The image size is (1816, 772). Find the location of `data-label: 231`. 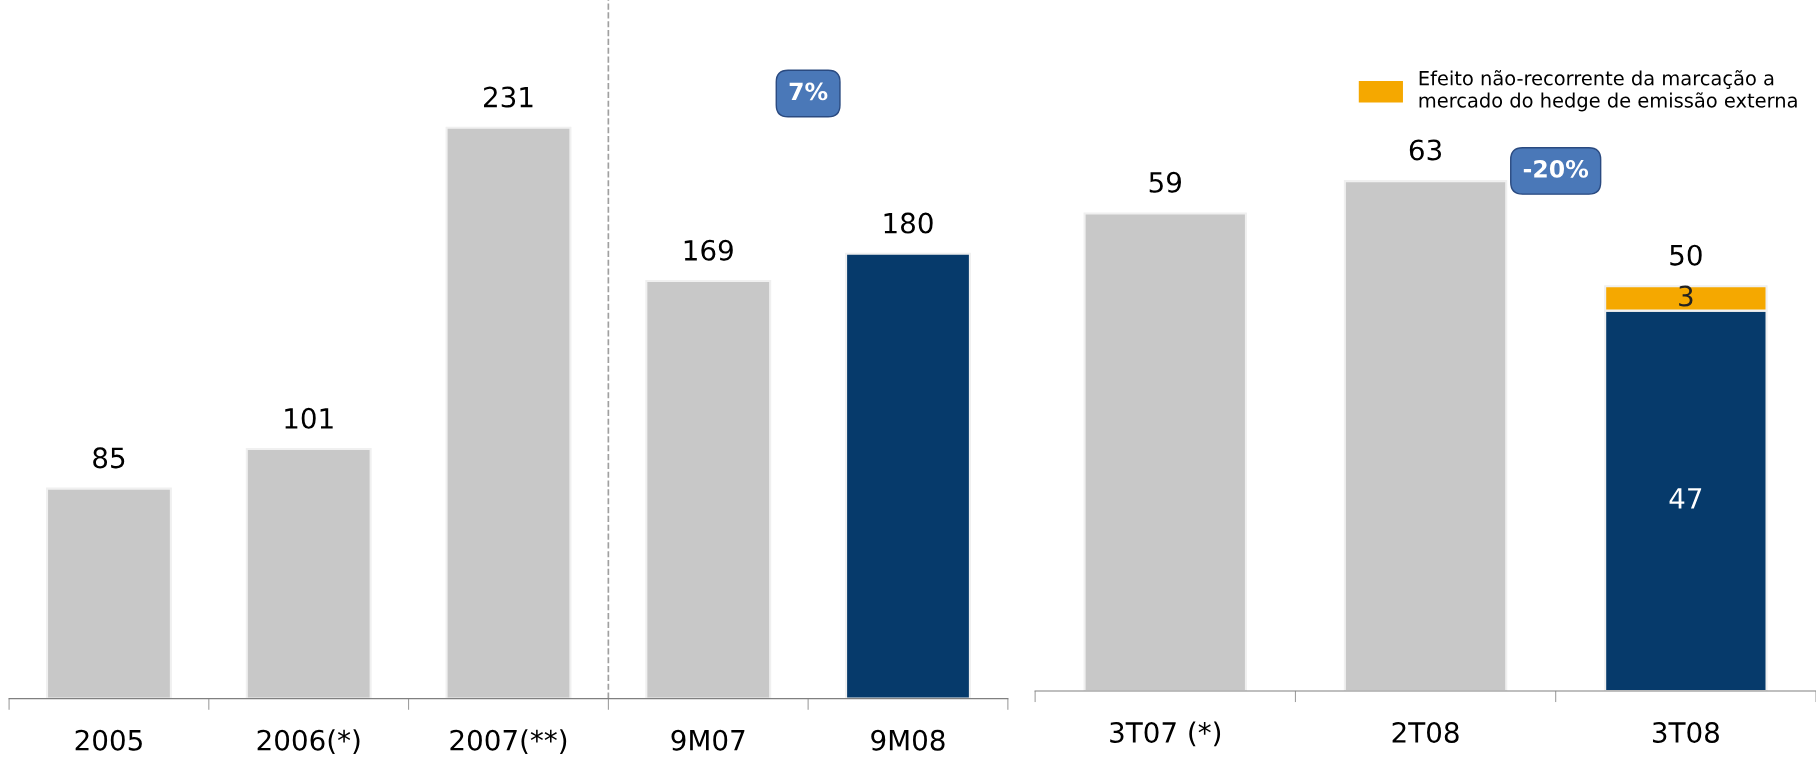

data-label: 231 is located at coordinates (508, 97).